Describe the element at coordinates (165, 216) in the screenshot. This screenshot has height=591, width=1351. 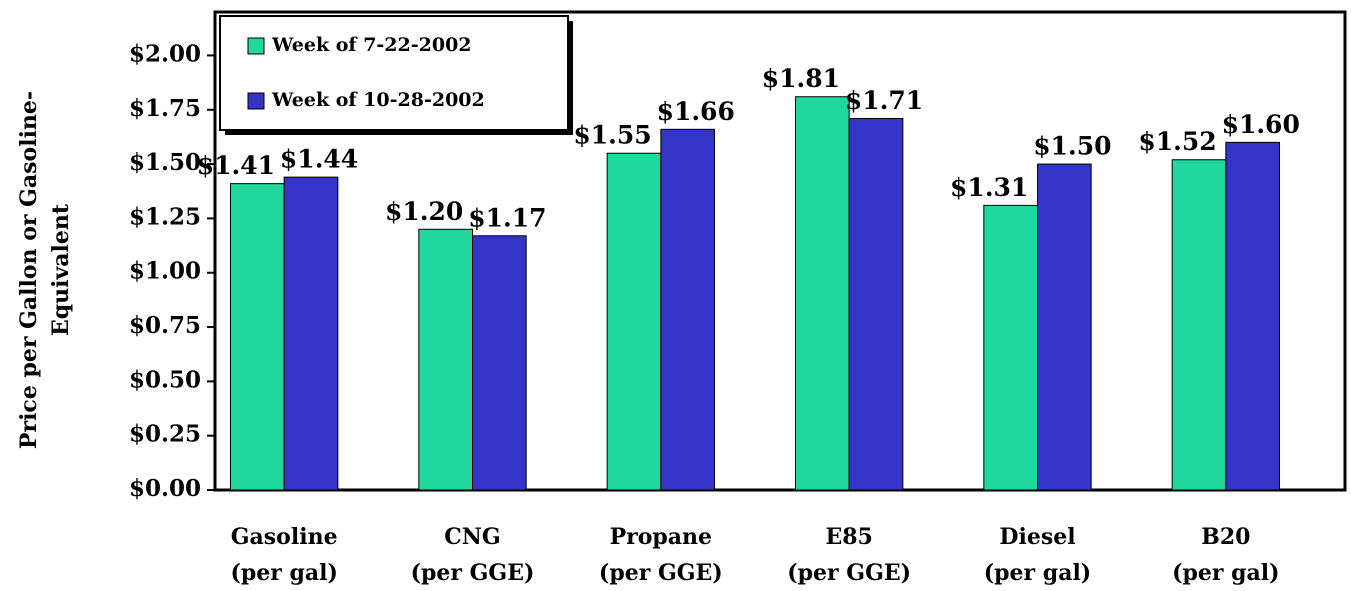
I see `y-tick-label: $1.25` at that location.